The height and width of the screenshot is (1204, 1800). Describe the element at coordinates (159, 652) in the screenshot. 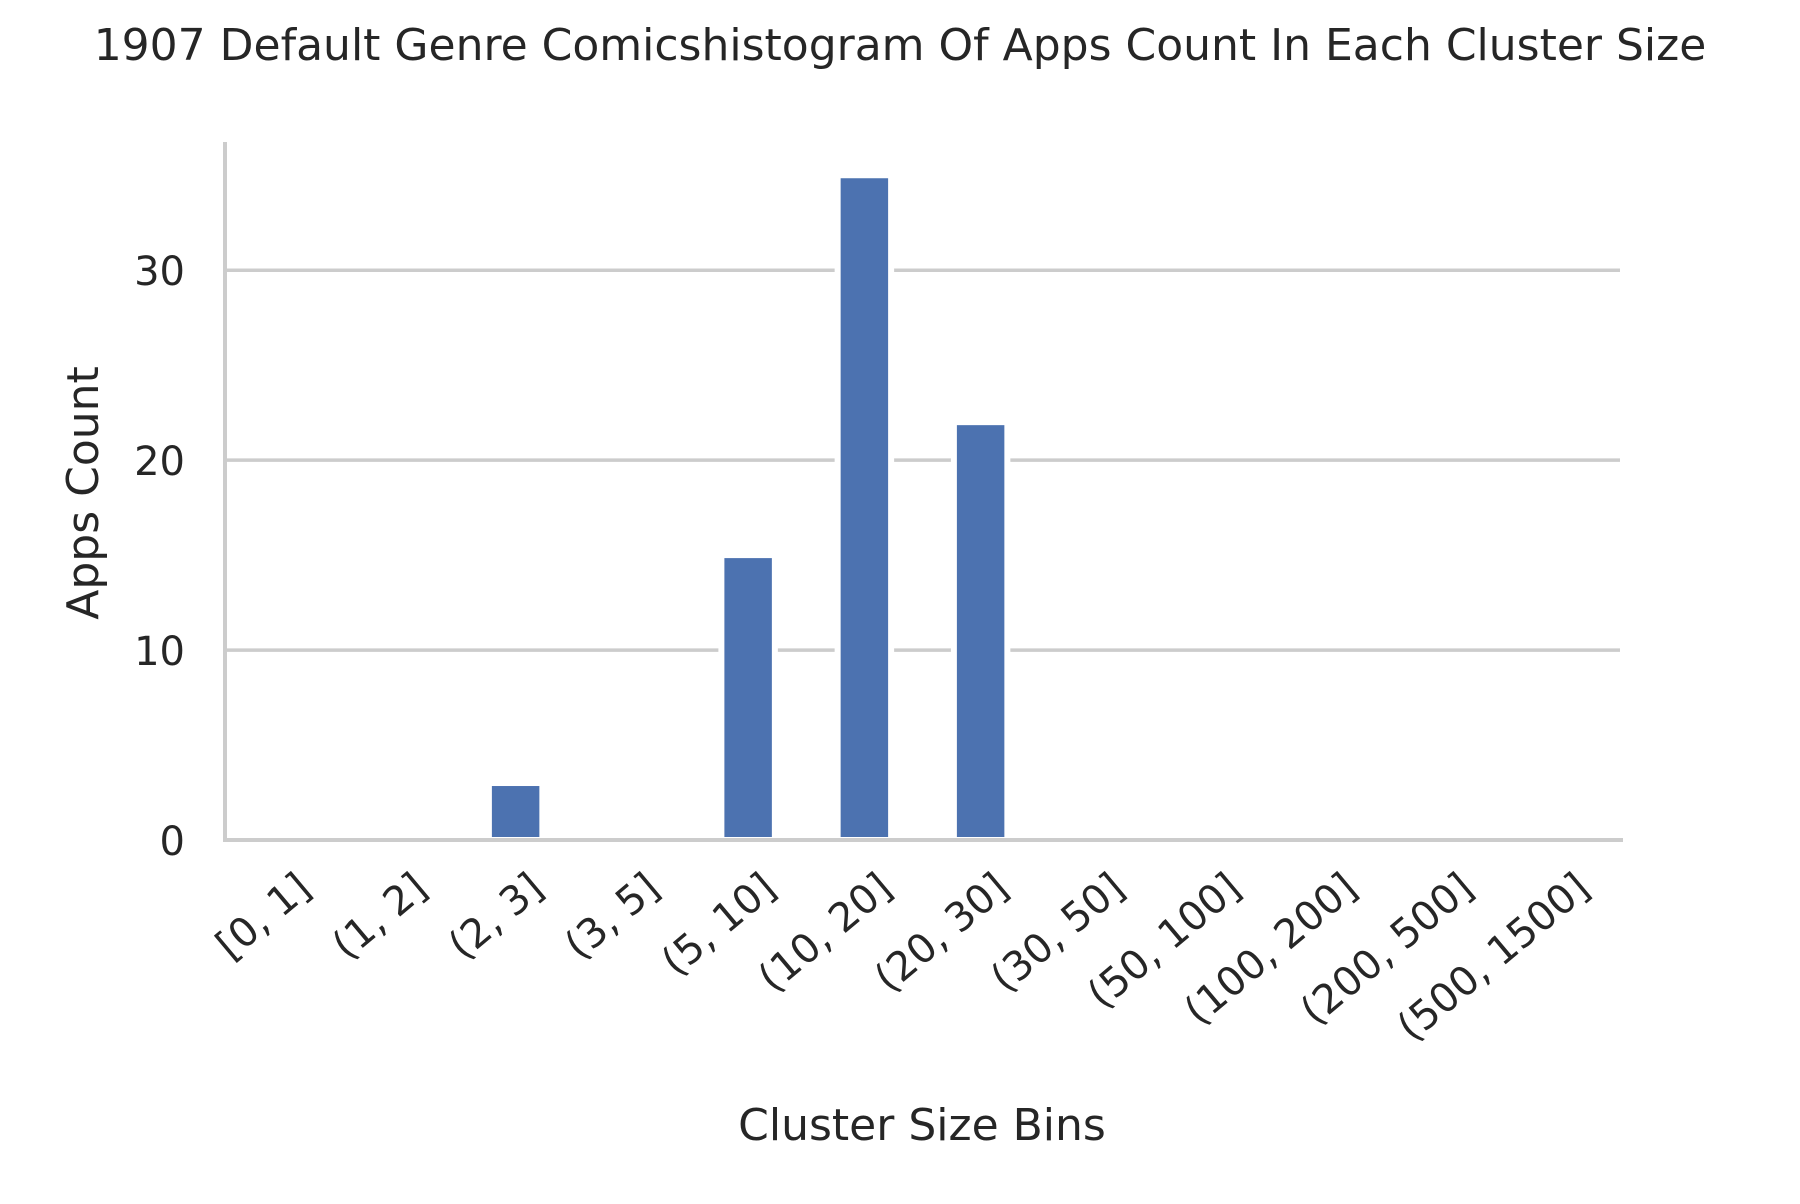

I see `y-tick-label: 10` at that location.